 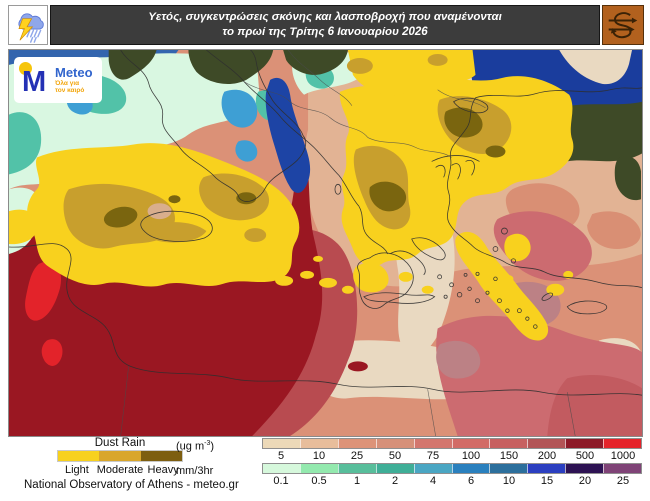 I want to click on dust-colorbar-swatches, so click(x=452, y=443).